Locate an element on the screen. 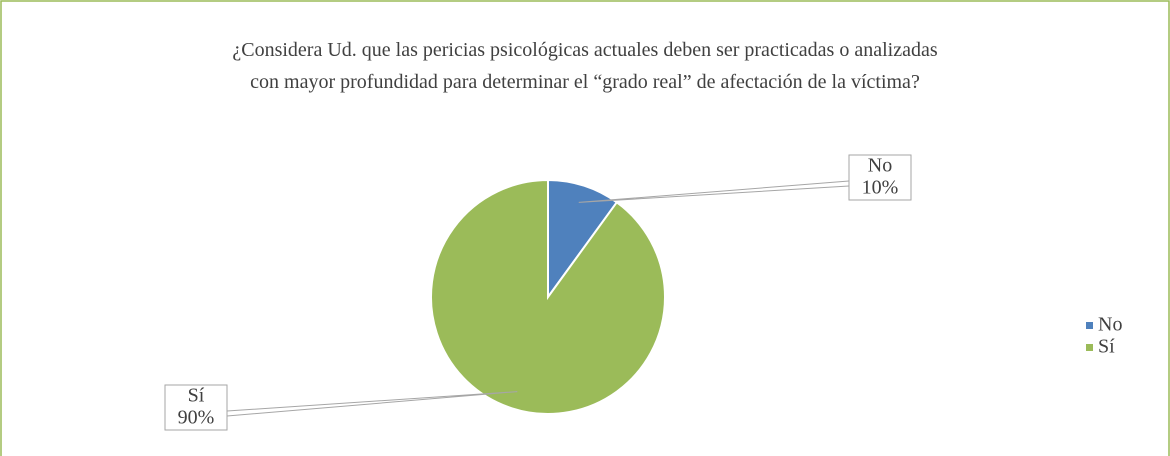 The image size is (1170, 456). legend-label: No is located at coordinates (1110, 325).